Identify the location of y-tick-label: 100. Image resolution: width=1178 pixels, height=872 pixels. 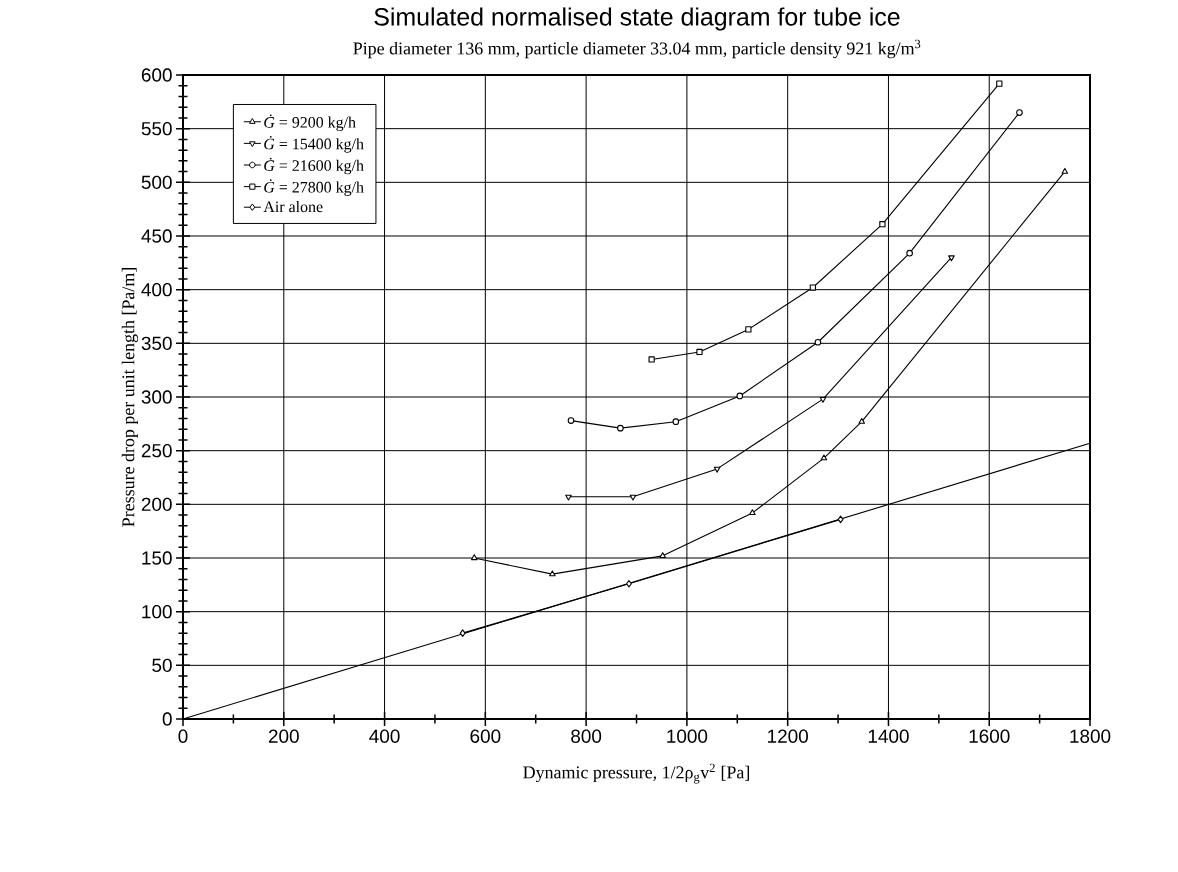
(157, 611).